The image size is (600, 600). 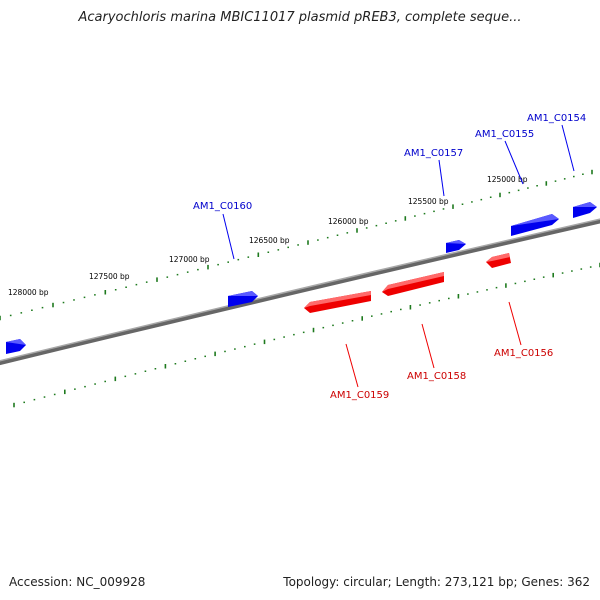 What do you see at coordinates (535, 225) in the screenshot?
I see `gene-AM1_C0155` at bounding box center [535, 225].